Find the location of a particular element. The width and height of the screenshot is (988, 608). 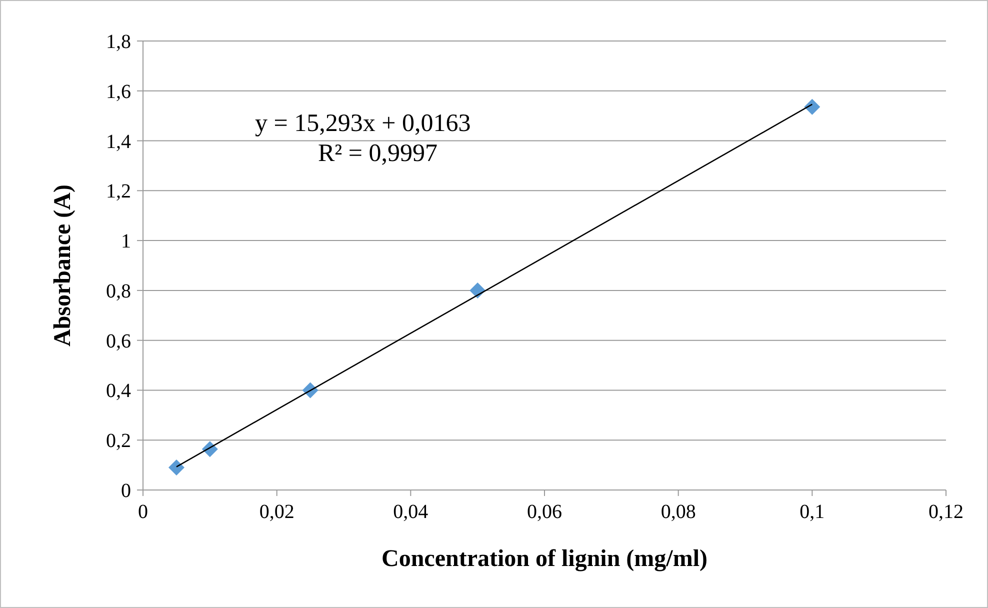

y-tick-label: 1 is located at coordinates (126, 241).